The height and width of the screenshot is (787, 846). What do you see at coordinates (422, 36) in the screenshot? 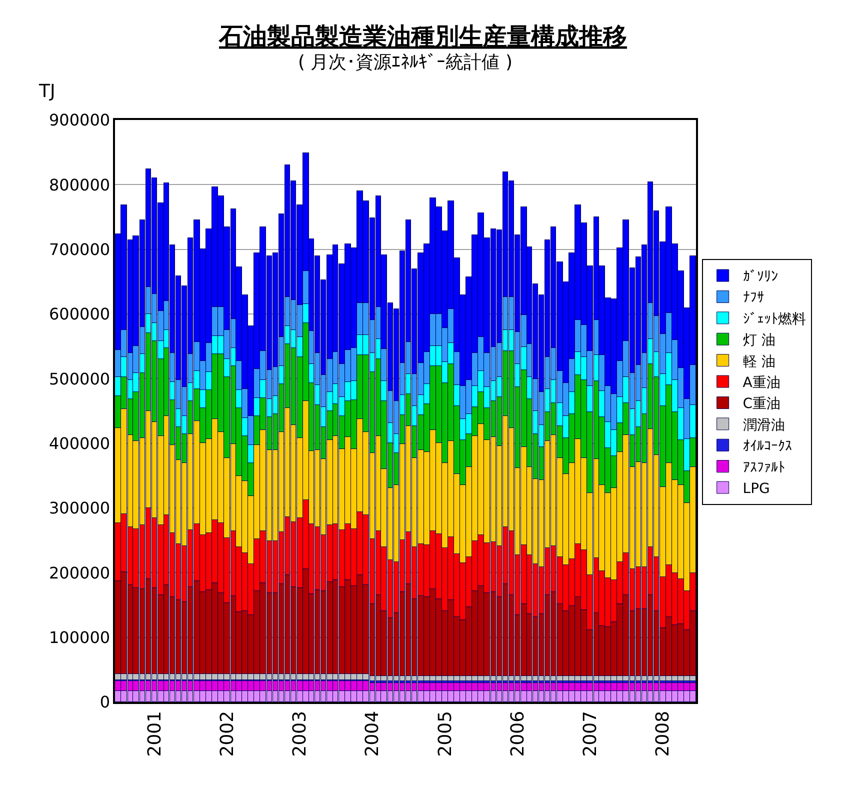
I see `chart-title: 石油製品製造業油種別生産量構成推移` at bounding box center [422, 36].